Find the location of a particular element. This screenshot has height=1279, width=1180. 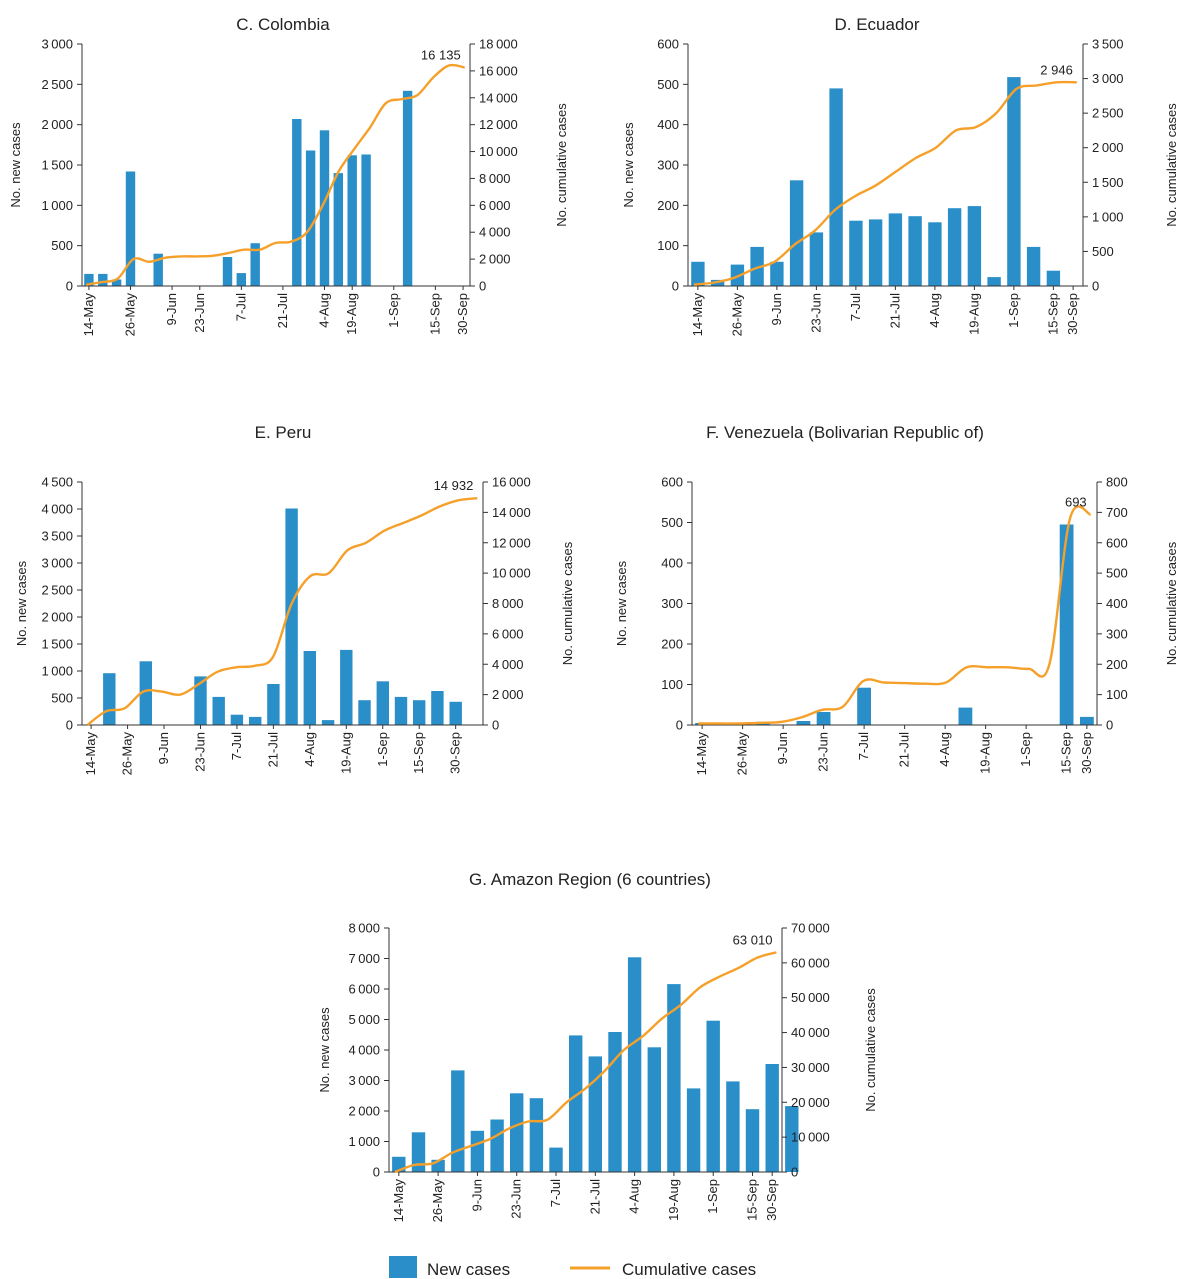

y-tick-label: 6 000 is located at coordinates (364, 989).